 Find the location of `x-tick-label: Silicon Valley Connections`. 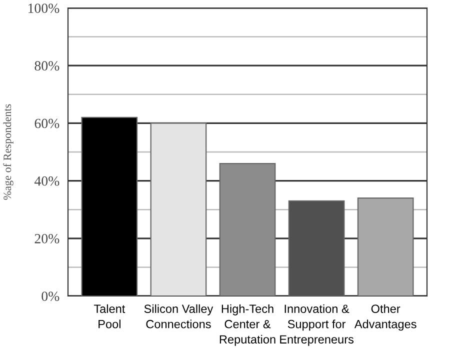

x-tick-label: Silicon Valley Connections is located at coordinates (179, 316).